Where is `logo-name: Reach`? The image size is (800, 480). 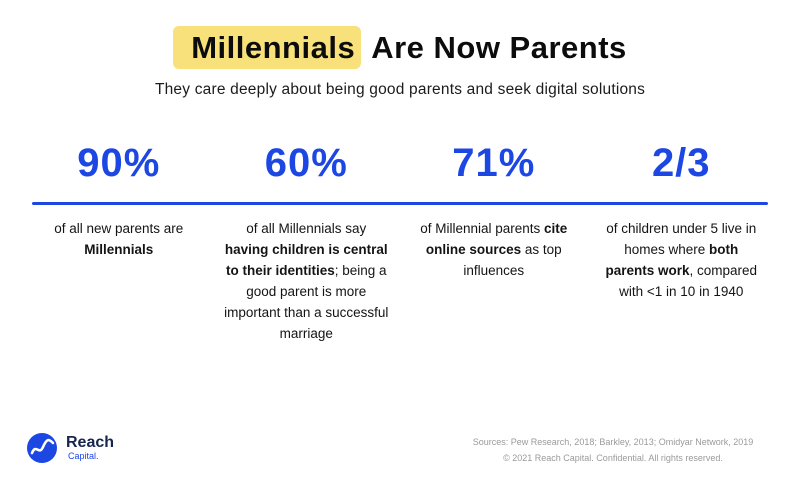
logo-name: Reach is located at coordinates (90, 442).